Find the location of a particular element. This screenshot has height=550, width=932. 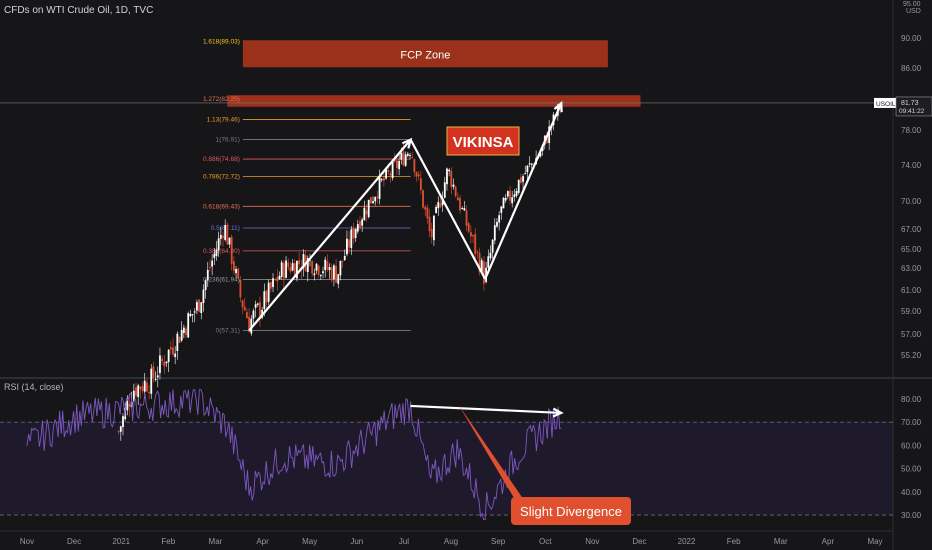

currency-label: USD is located at coordinates (913, 11).